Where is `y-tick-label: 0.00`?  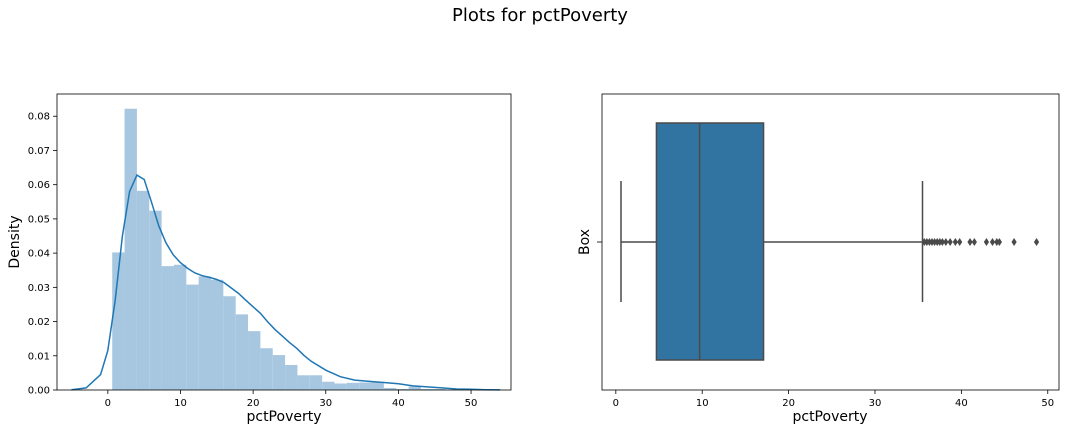
y-tick-label: 0.00 is located at coordinates (39, 391).